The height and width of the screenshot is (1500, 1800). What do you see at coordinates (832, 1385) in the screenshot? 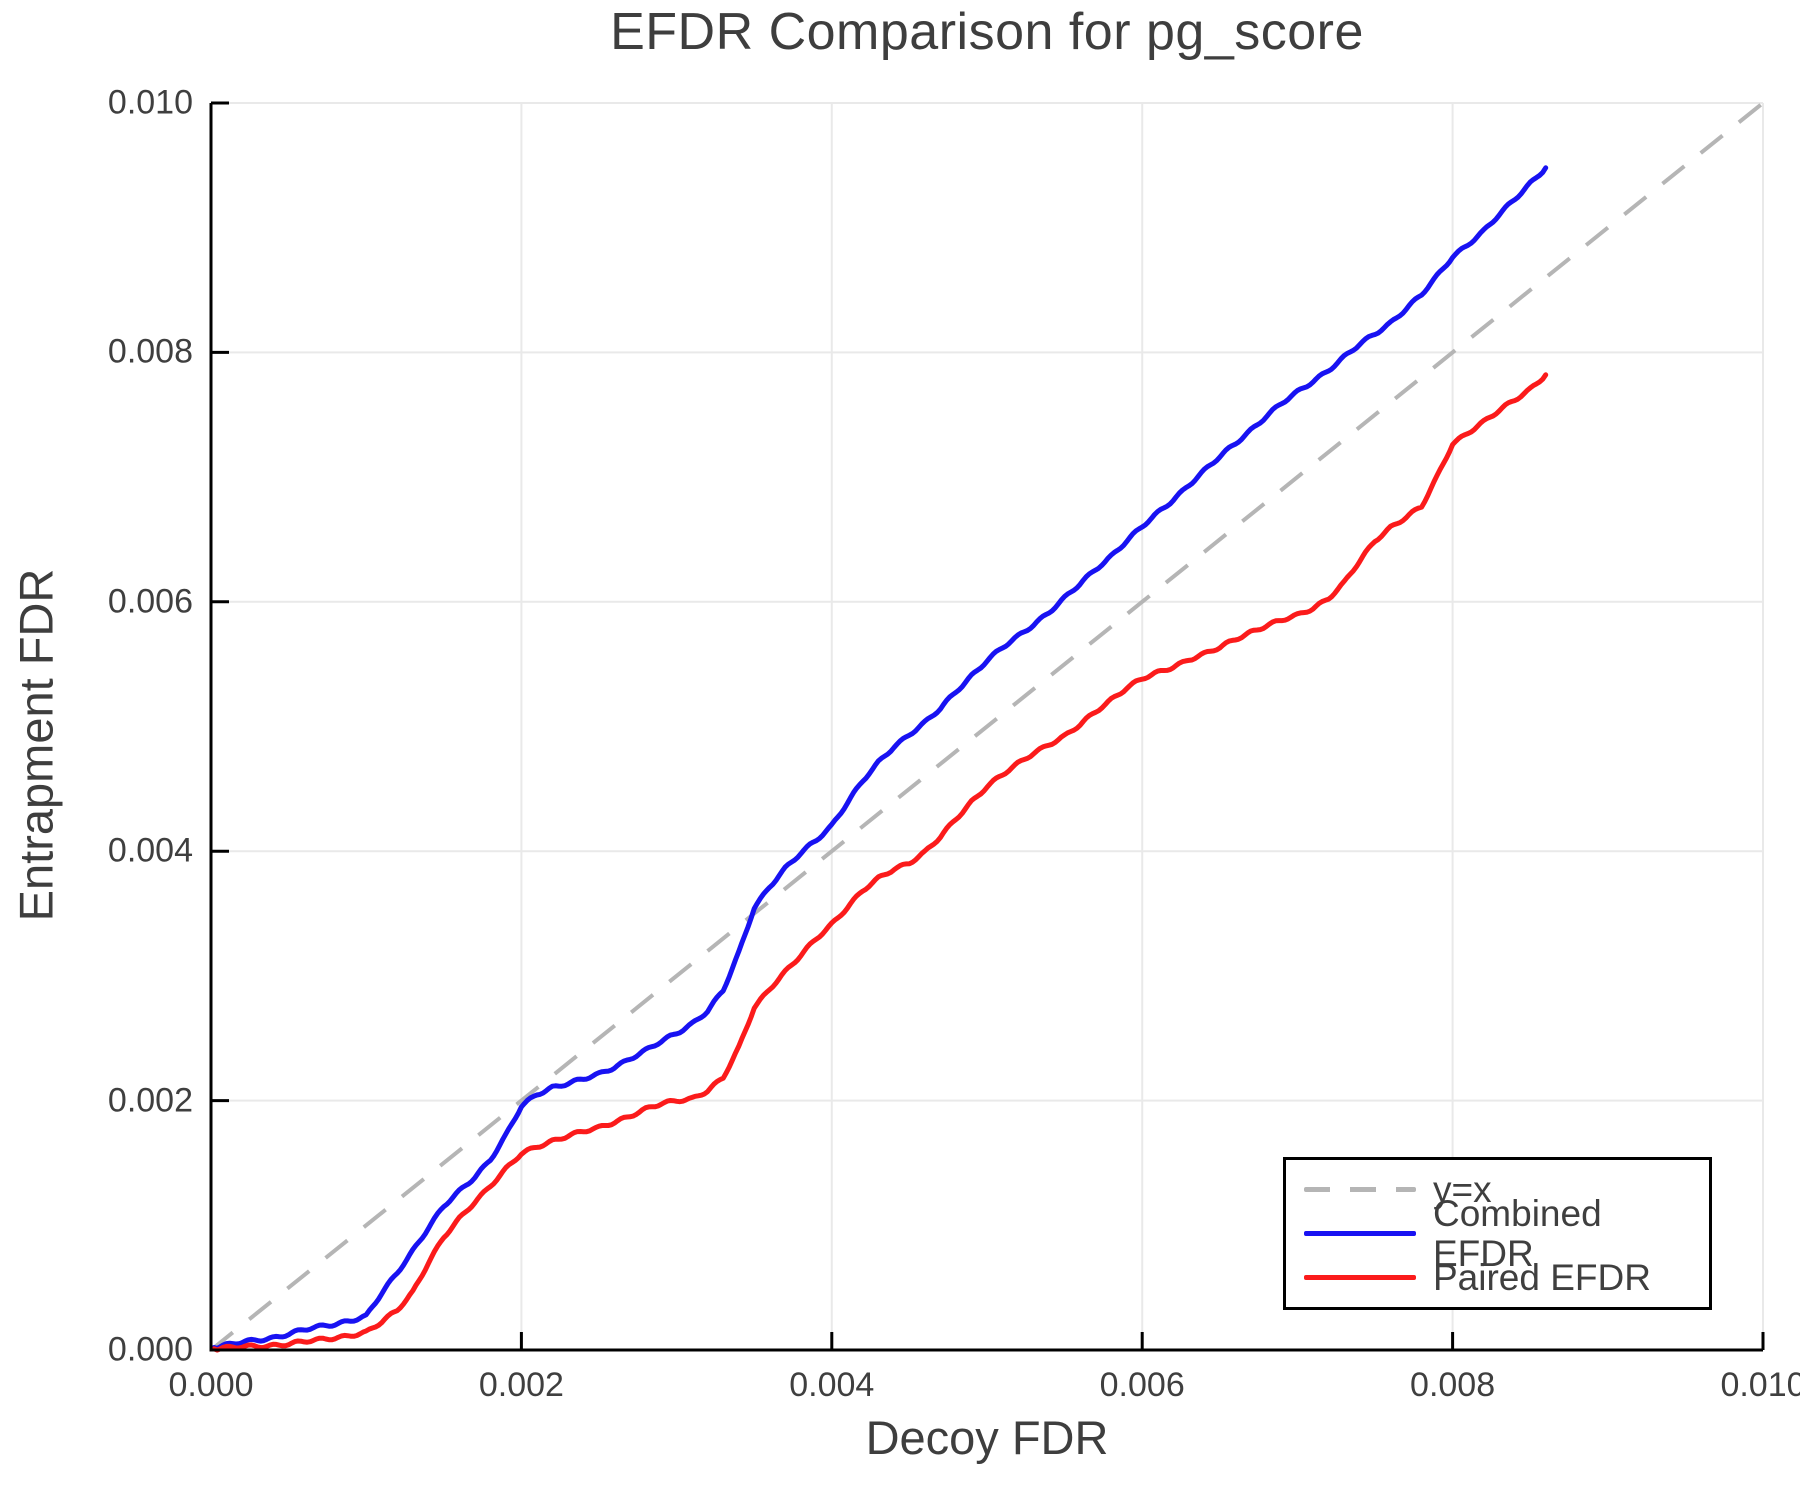
I see `x-tick-label: 0.004` at bounding box center [832, 1385].